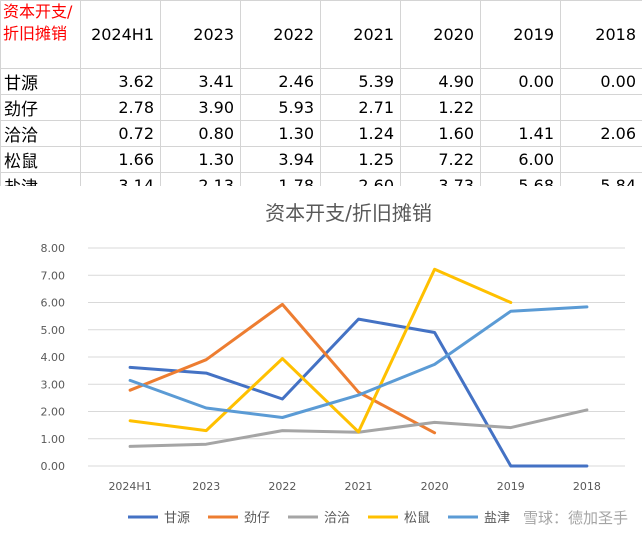  What do you see at coordinates (440, 34) in the screenshot?
I see `column-header: 2020` at bounding box center [440, 34].